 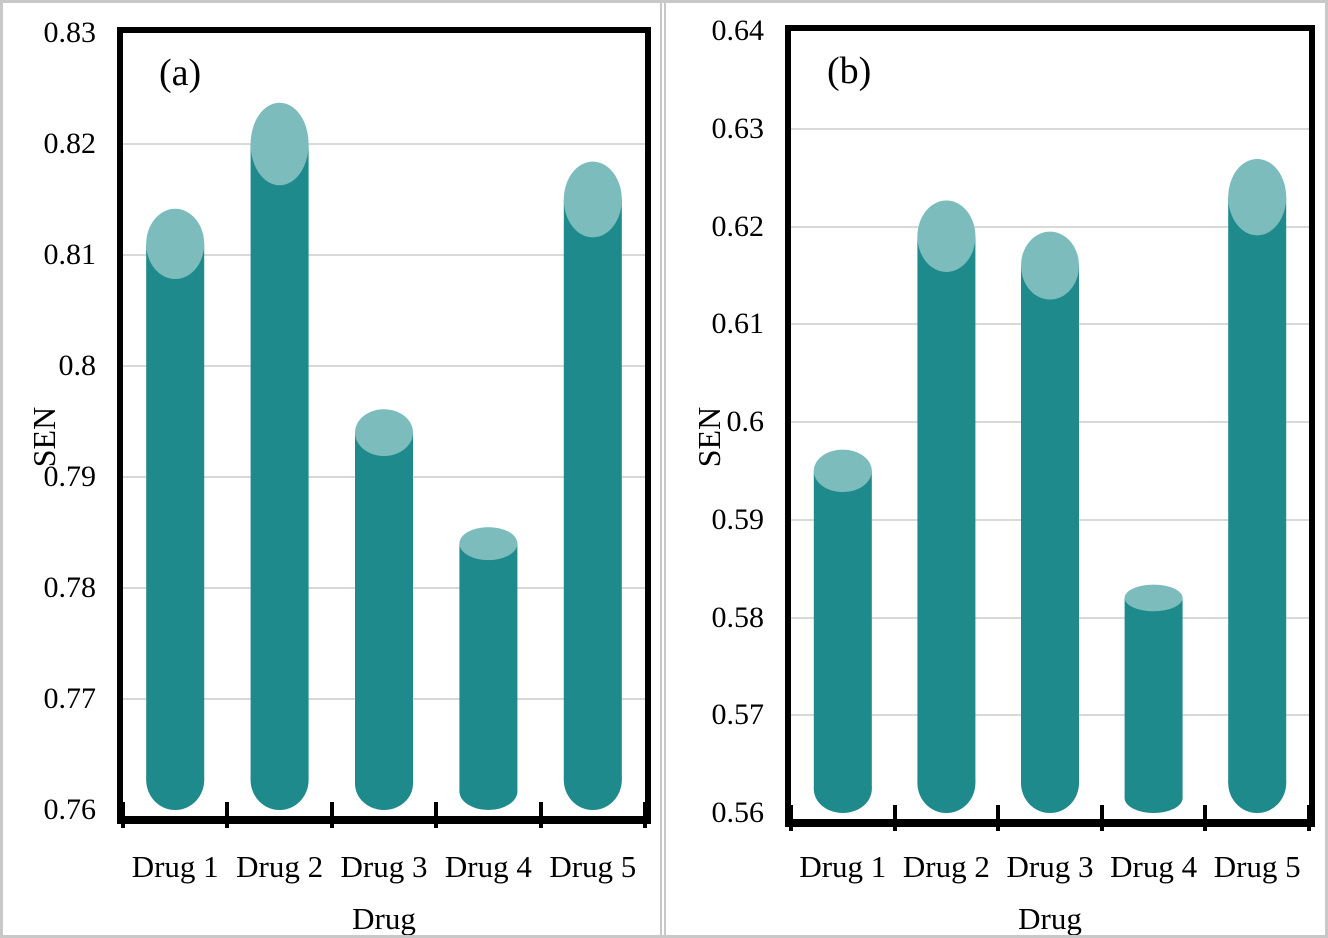 I want to click on y-tick-label: 0.61, so click(x=738, y=324).